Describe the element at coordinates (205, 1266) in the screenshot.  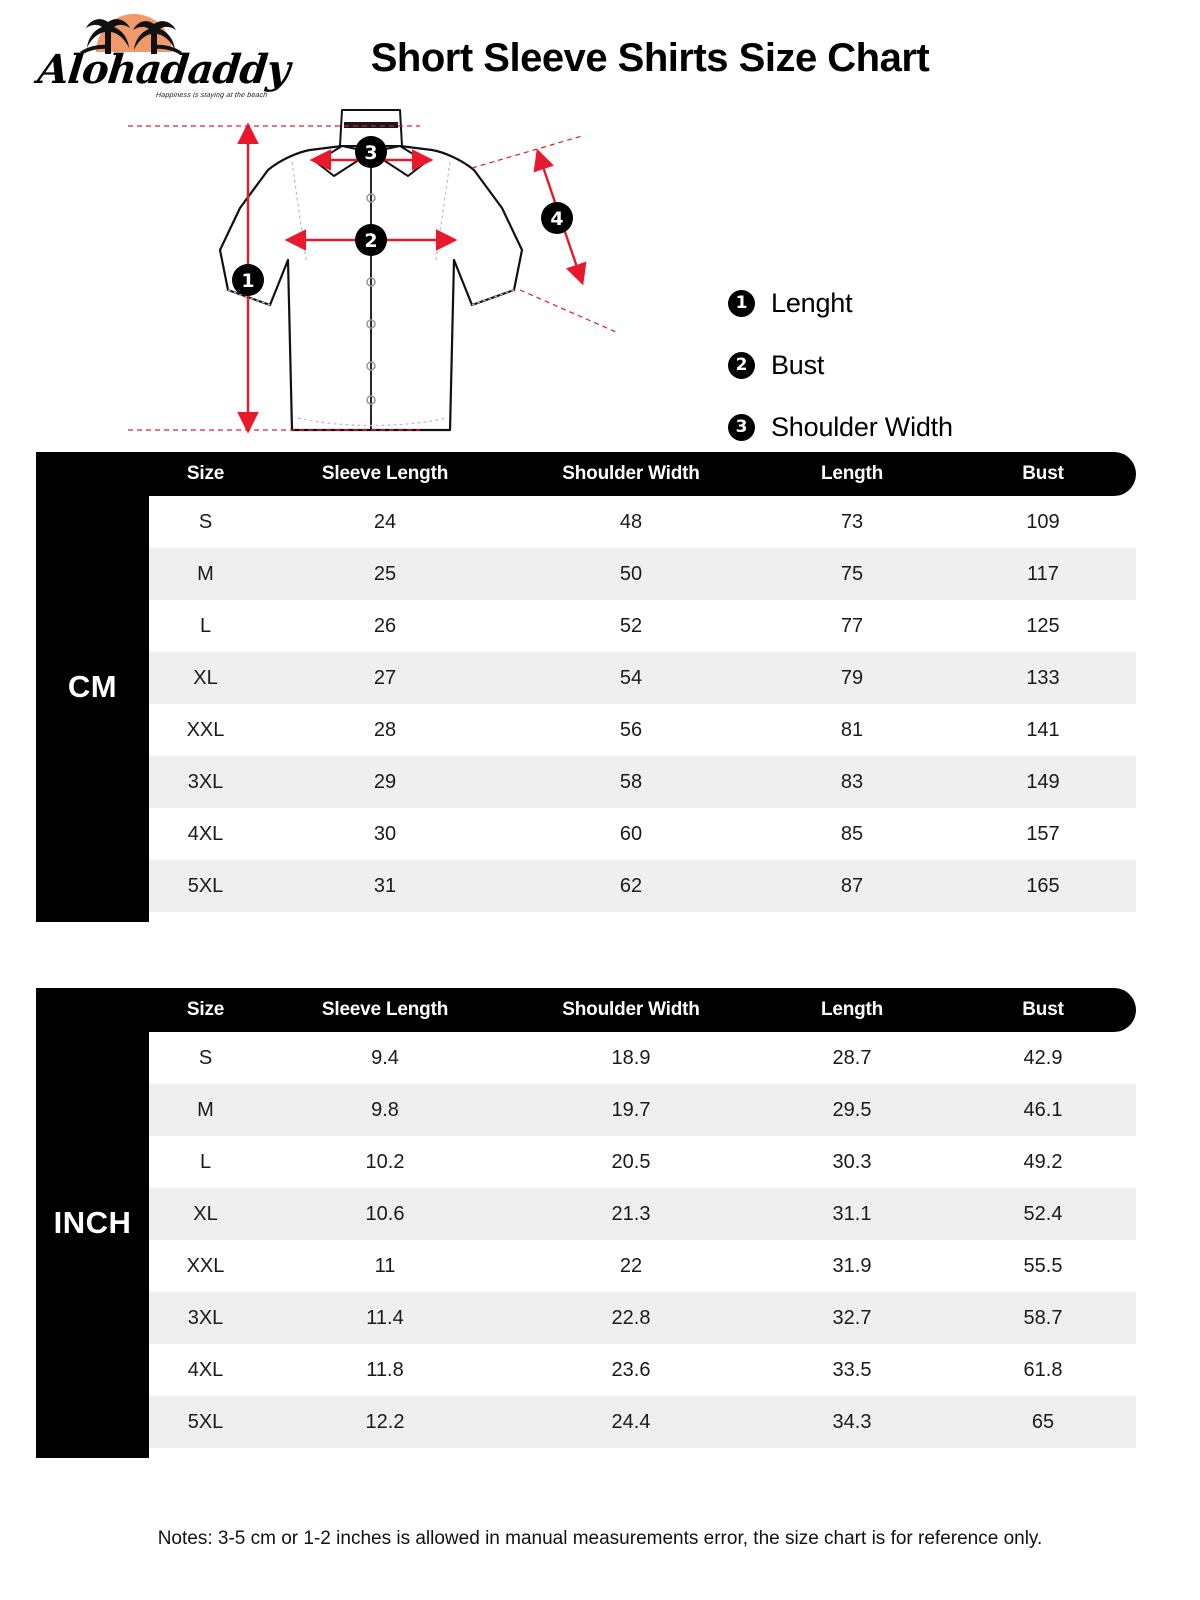
I see `cell-size: XXL` at that location.